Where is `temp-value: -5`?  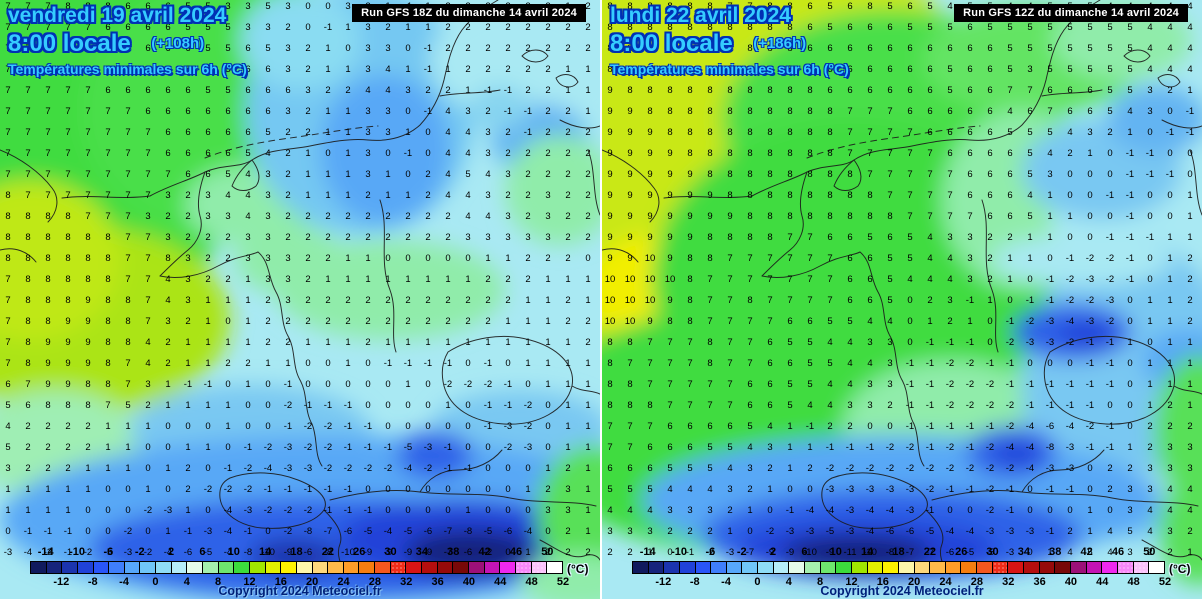
temp-value: -5 is located at coordinates (408, 447).